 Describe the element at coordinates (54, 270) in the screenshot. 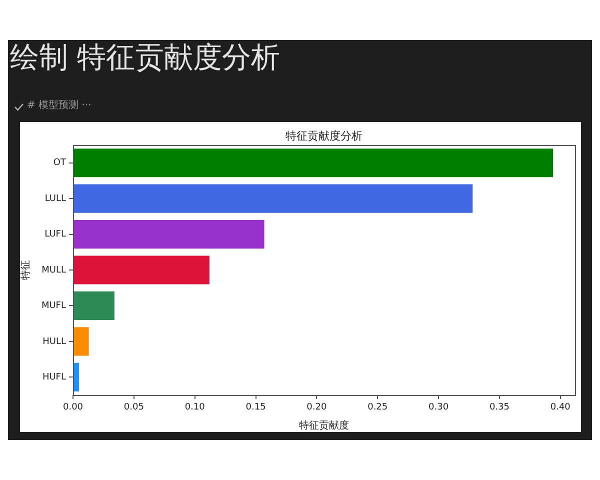

I see `y-tick-label: MULL` at that location.